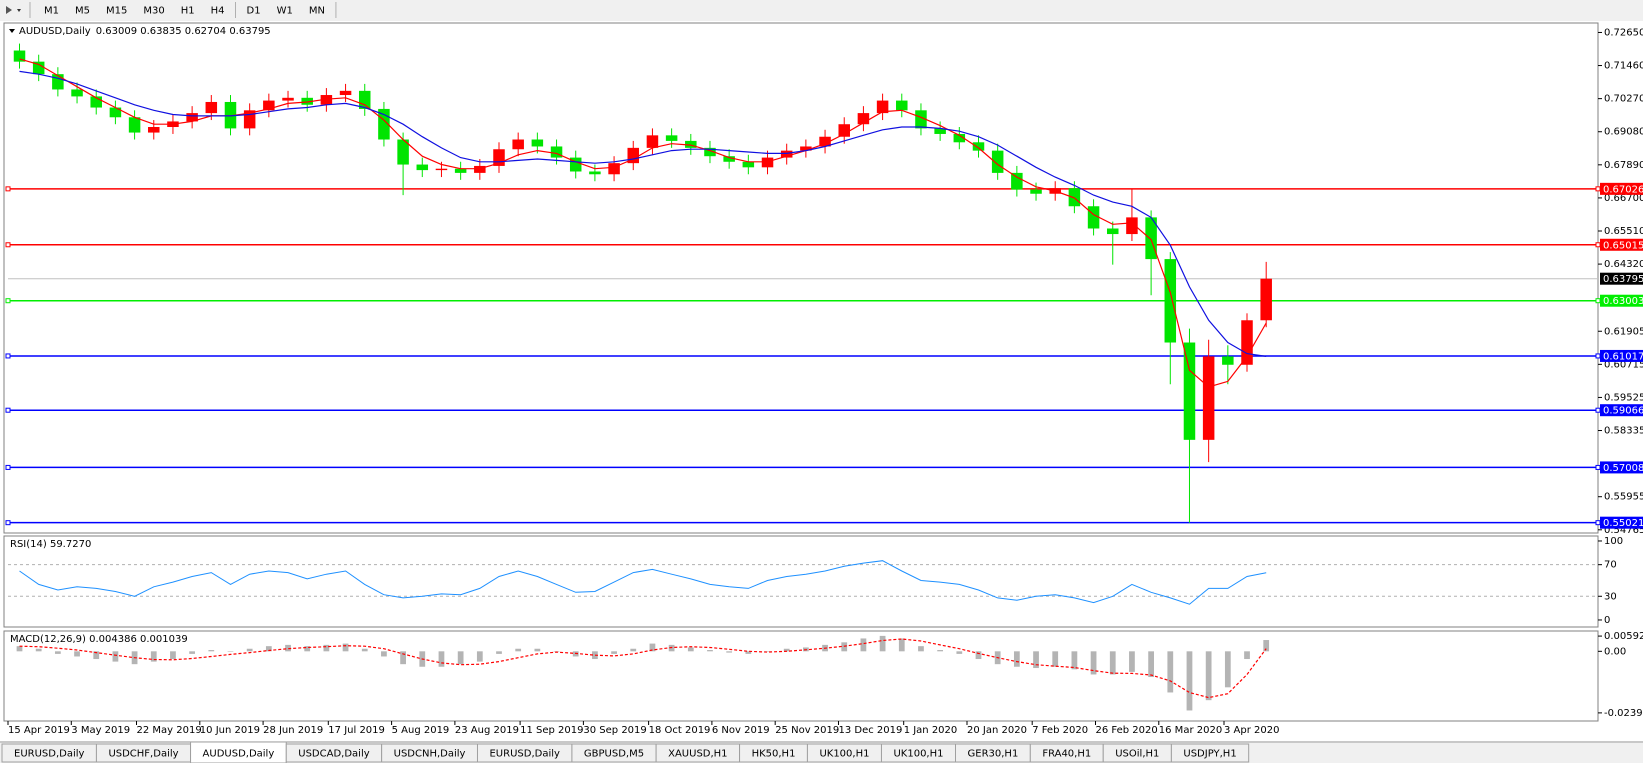  I want to click on symbol-tab-label: GER30,H1, so click(993, 754).